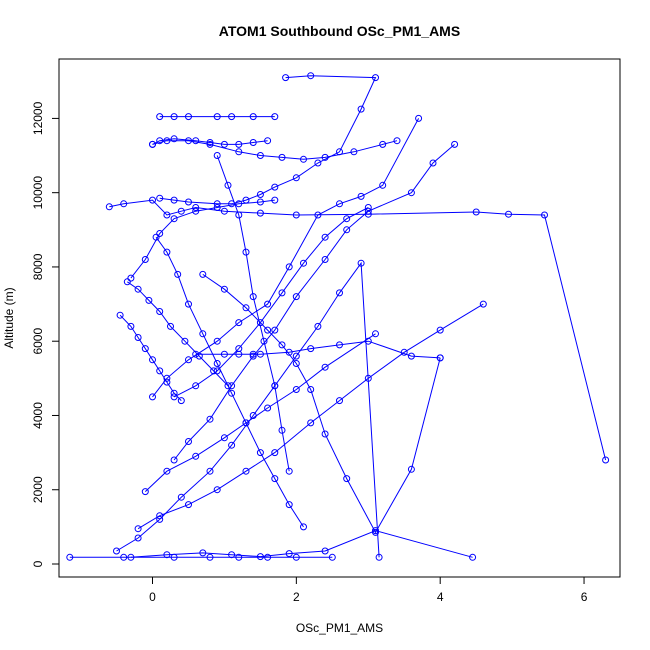 The width and height of the screenshot is (650, 650). I want to click on chart-title: ATOM1 Southbound OSc_PM1_AMS, so click(339, 31).